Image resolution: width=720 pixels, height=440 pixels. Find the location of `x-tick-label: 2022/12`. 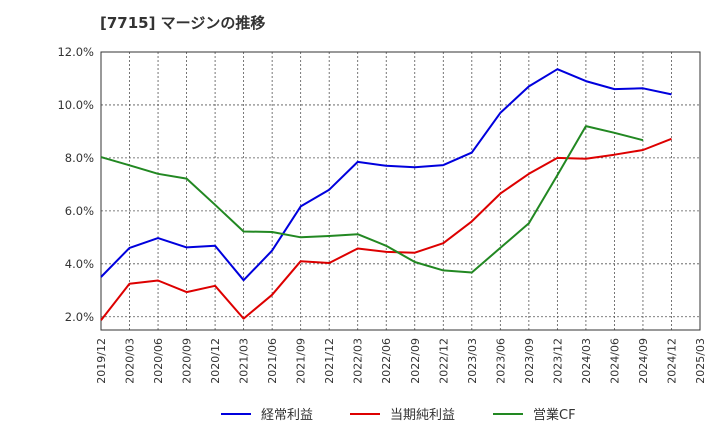

x-tick-label: 2022/12 is located at coordinates (443, 361).